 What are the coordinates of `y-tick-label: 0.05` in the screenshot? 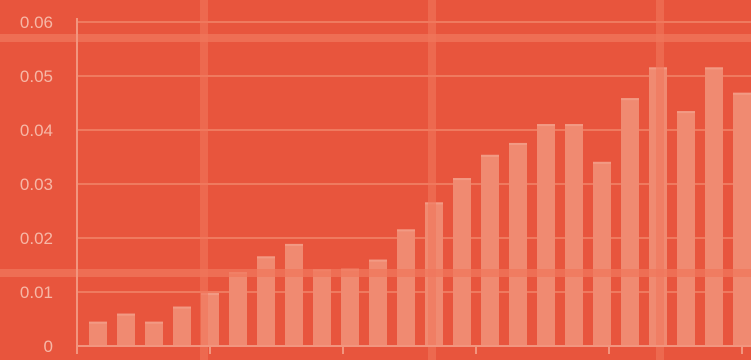 It's located at (36, 76).